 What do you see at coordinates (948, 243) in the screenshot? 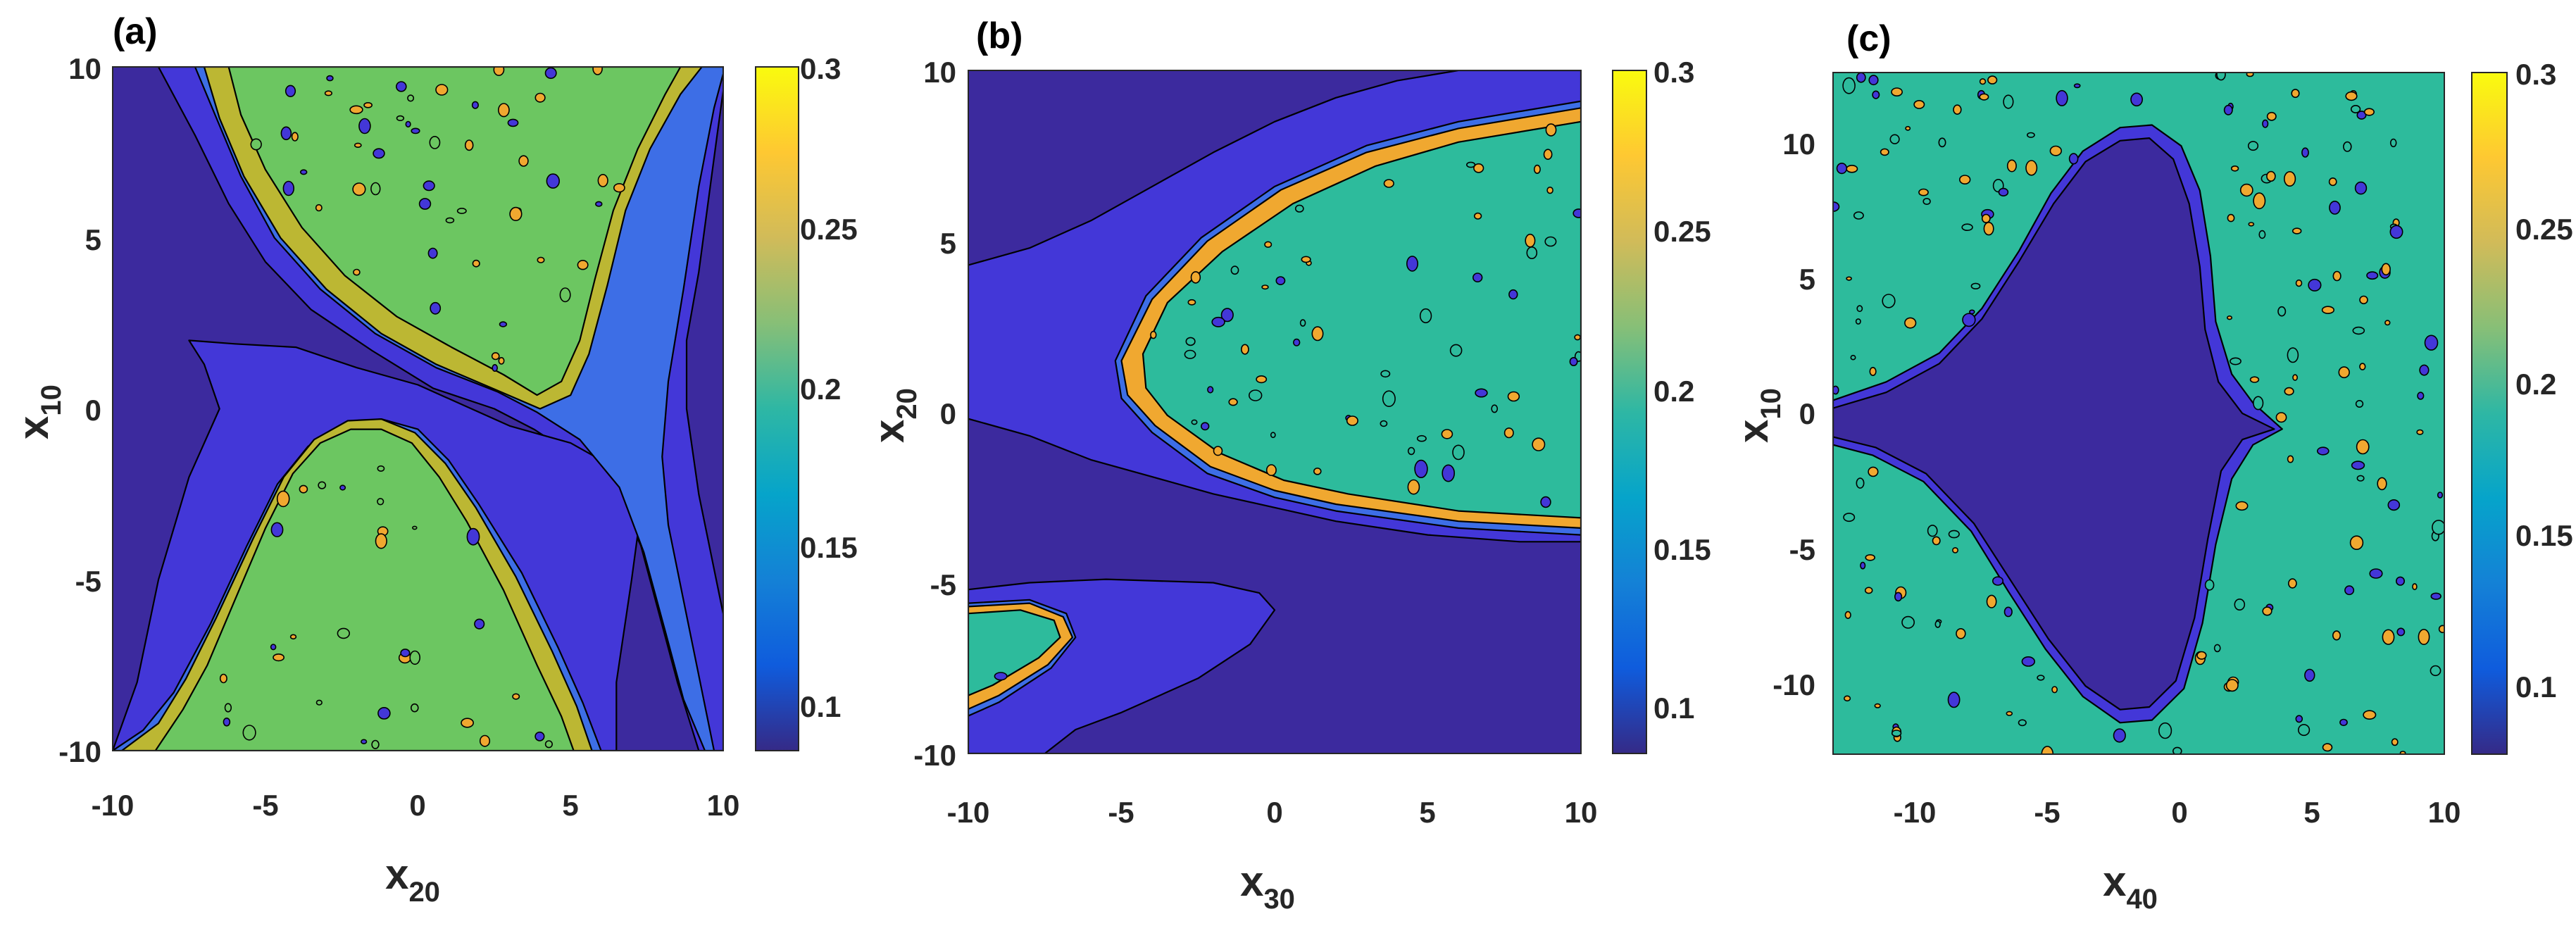
I see `panel-b-y-tick: 5` at bounding box center [948, 243].